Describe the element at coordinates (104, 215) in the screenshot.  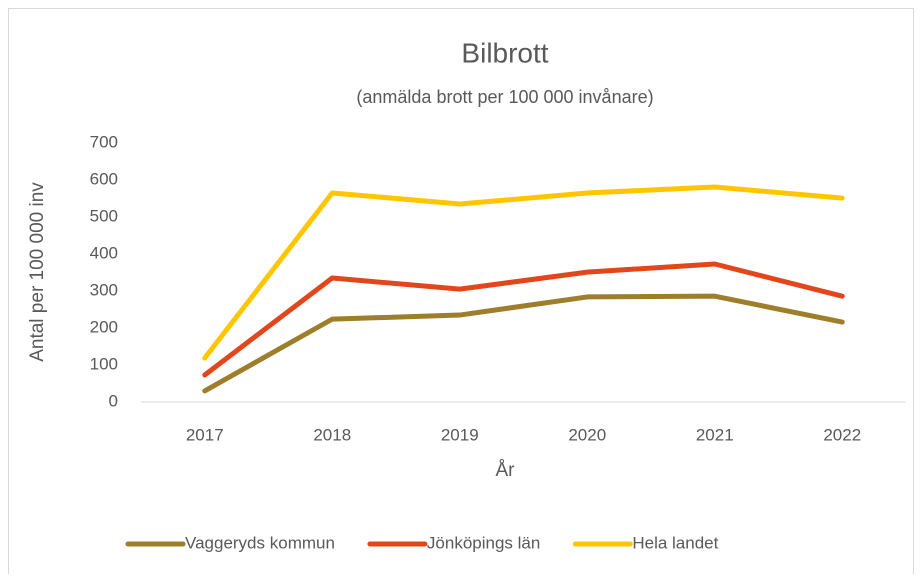
I see `y-tick-label: 500` at that location.